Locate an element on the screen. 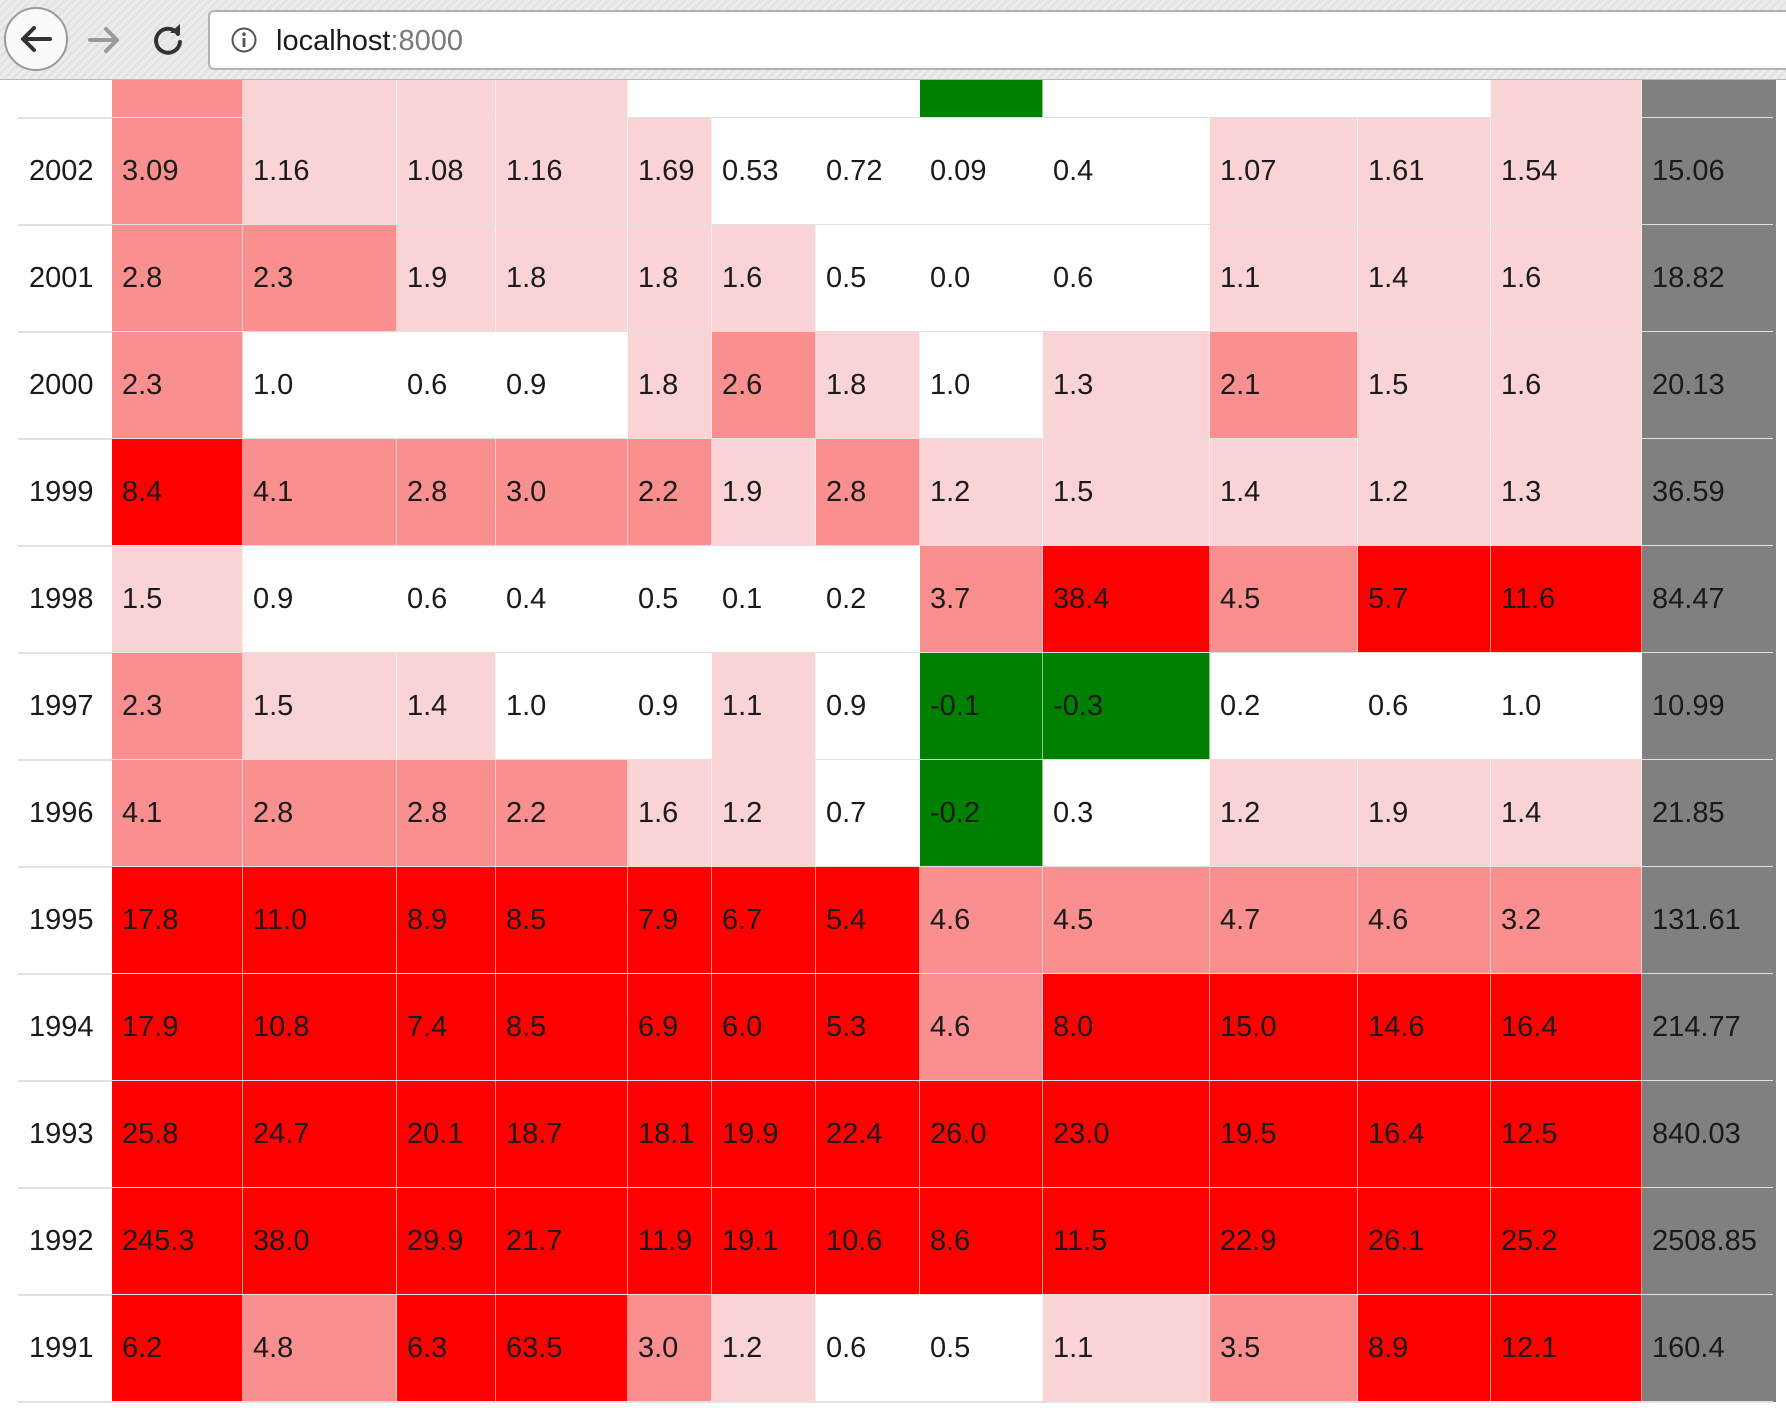 The width and height of the screenshot is (1786, 1408). row-total-cell: 2508.85 is located at coordinates (1709, 1241).